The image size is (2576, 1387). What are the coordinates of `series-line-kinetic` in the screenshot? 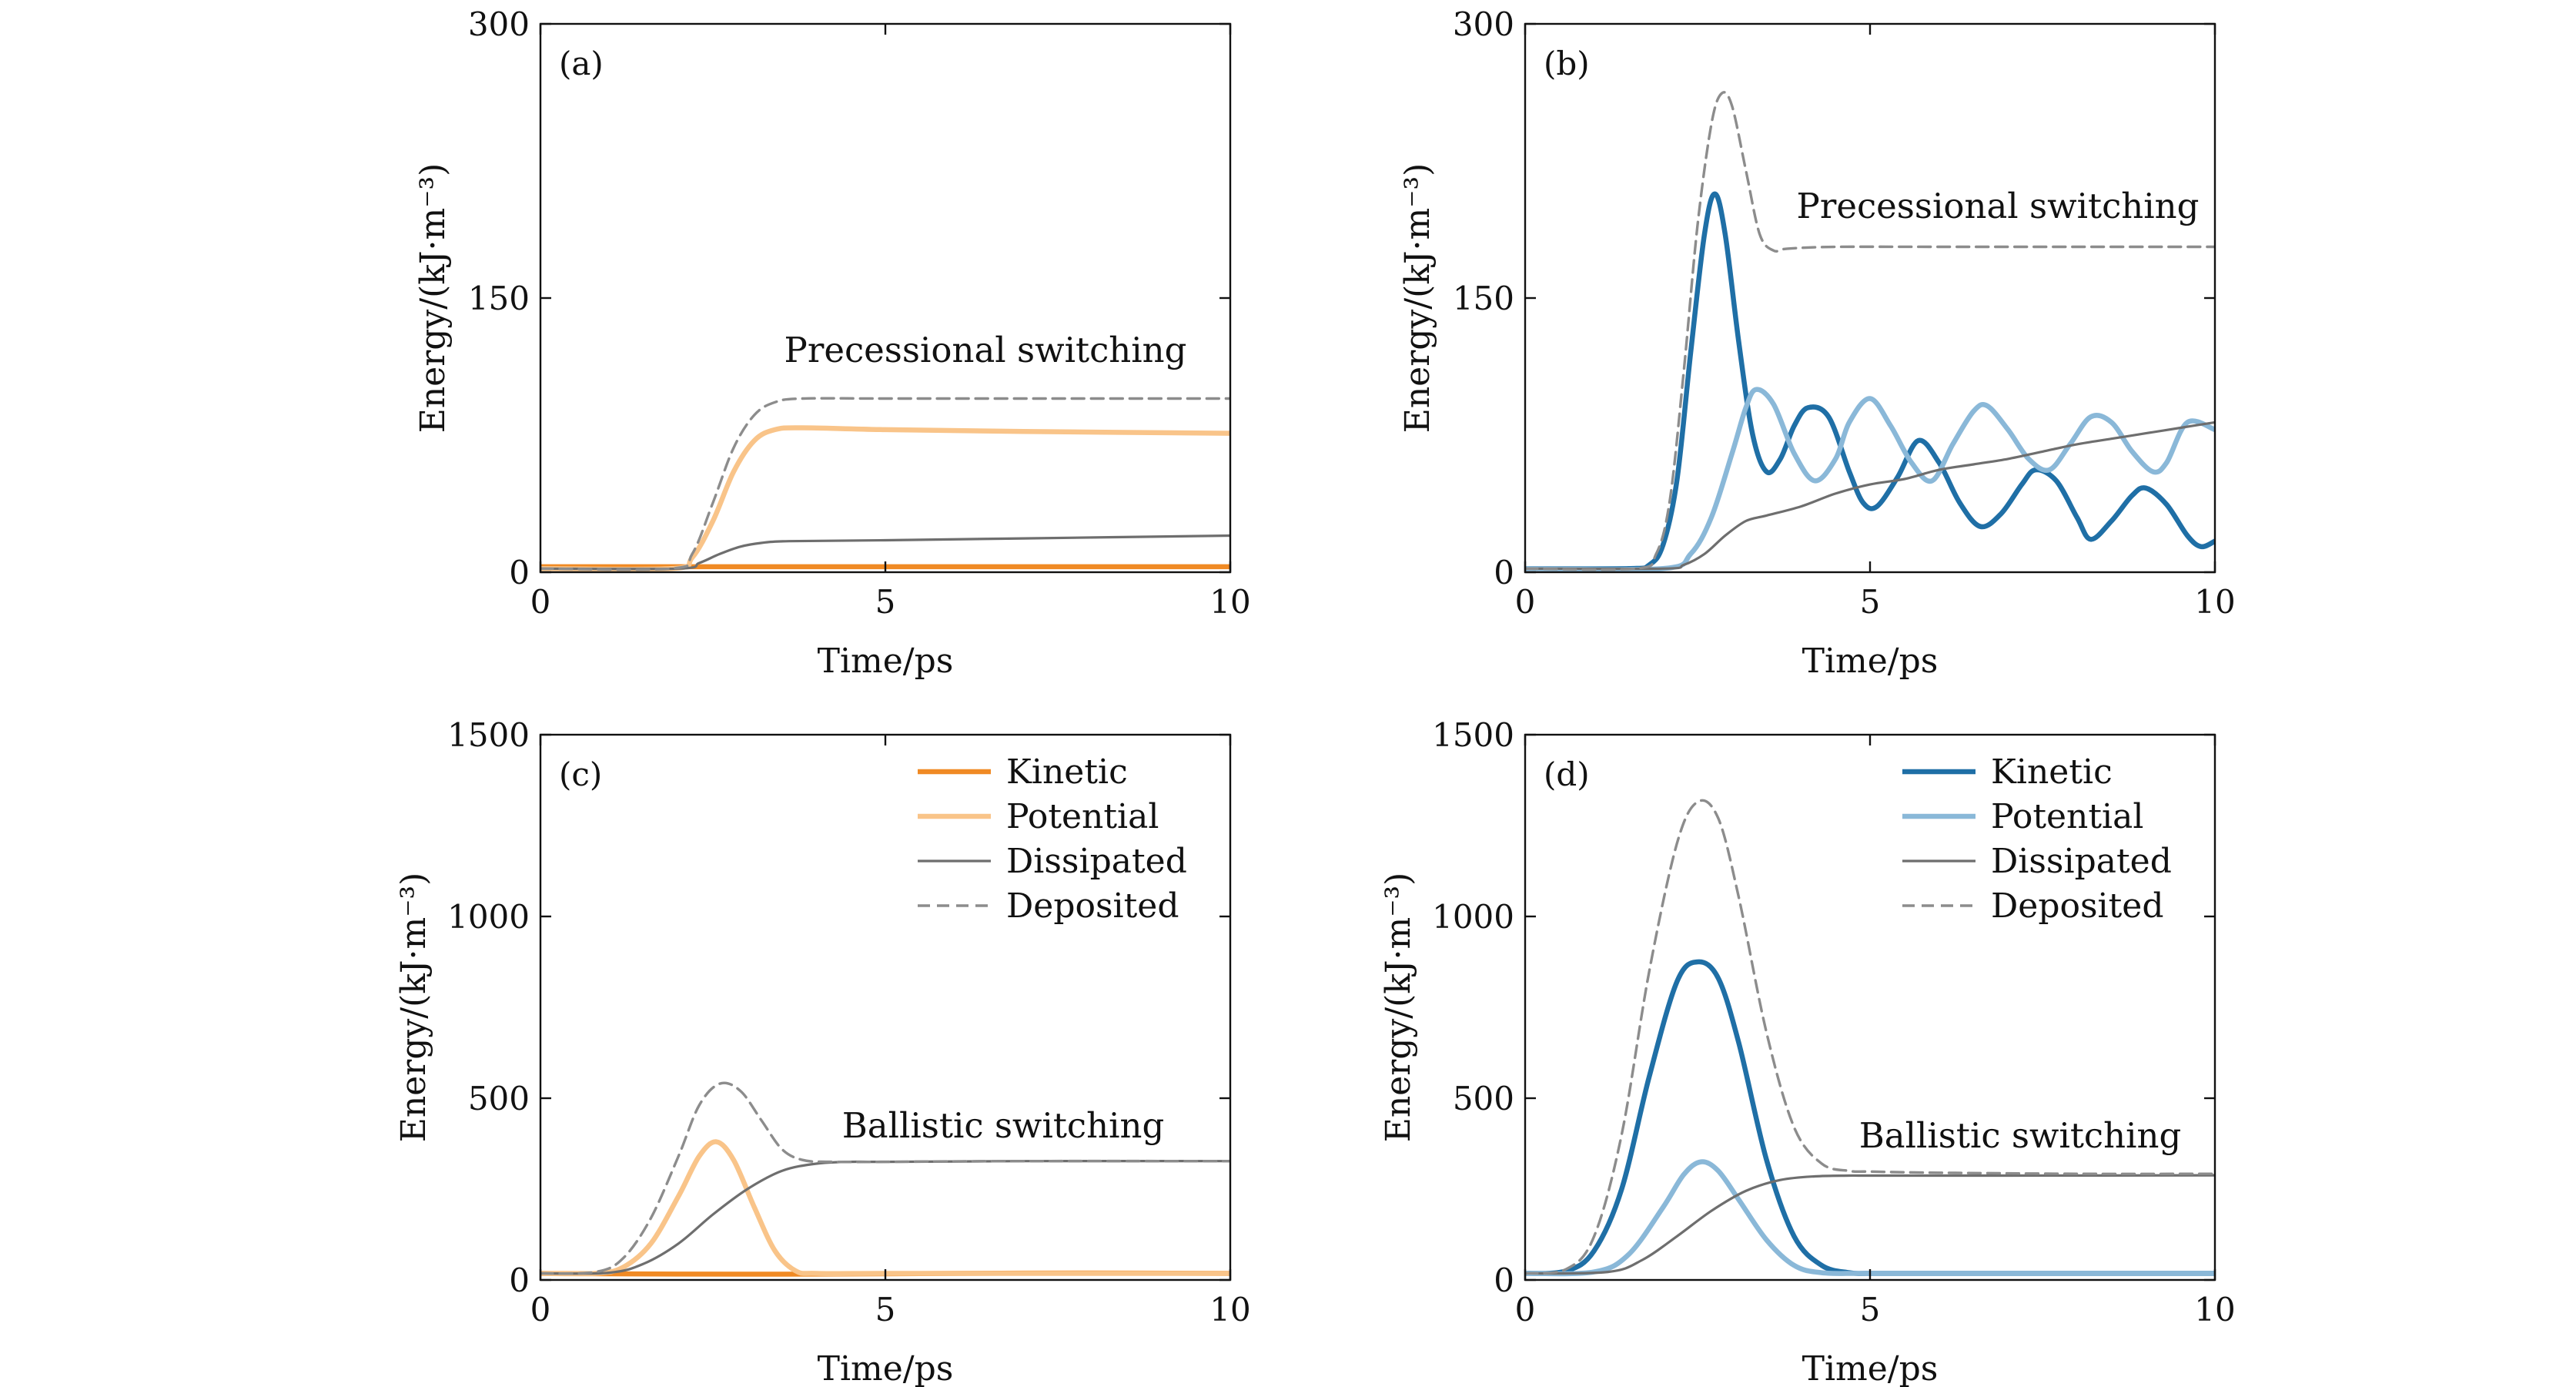 It's located at (1870, 381).